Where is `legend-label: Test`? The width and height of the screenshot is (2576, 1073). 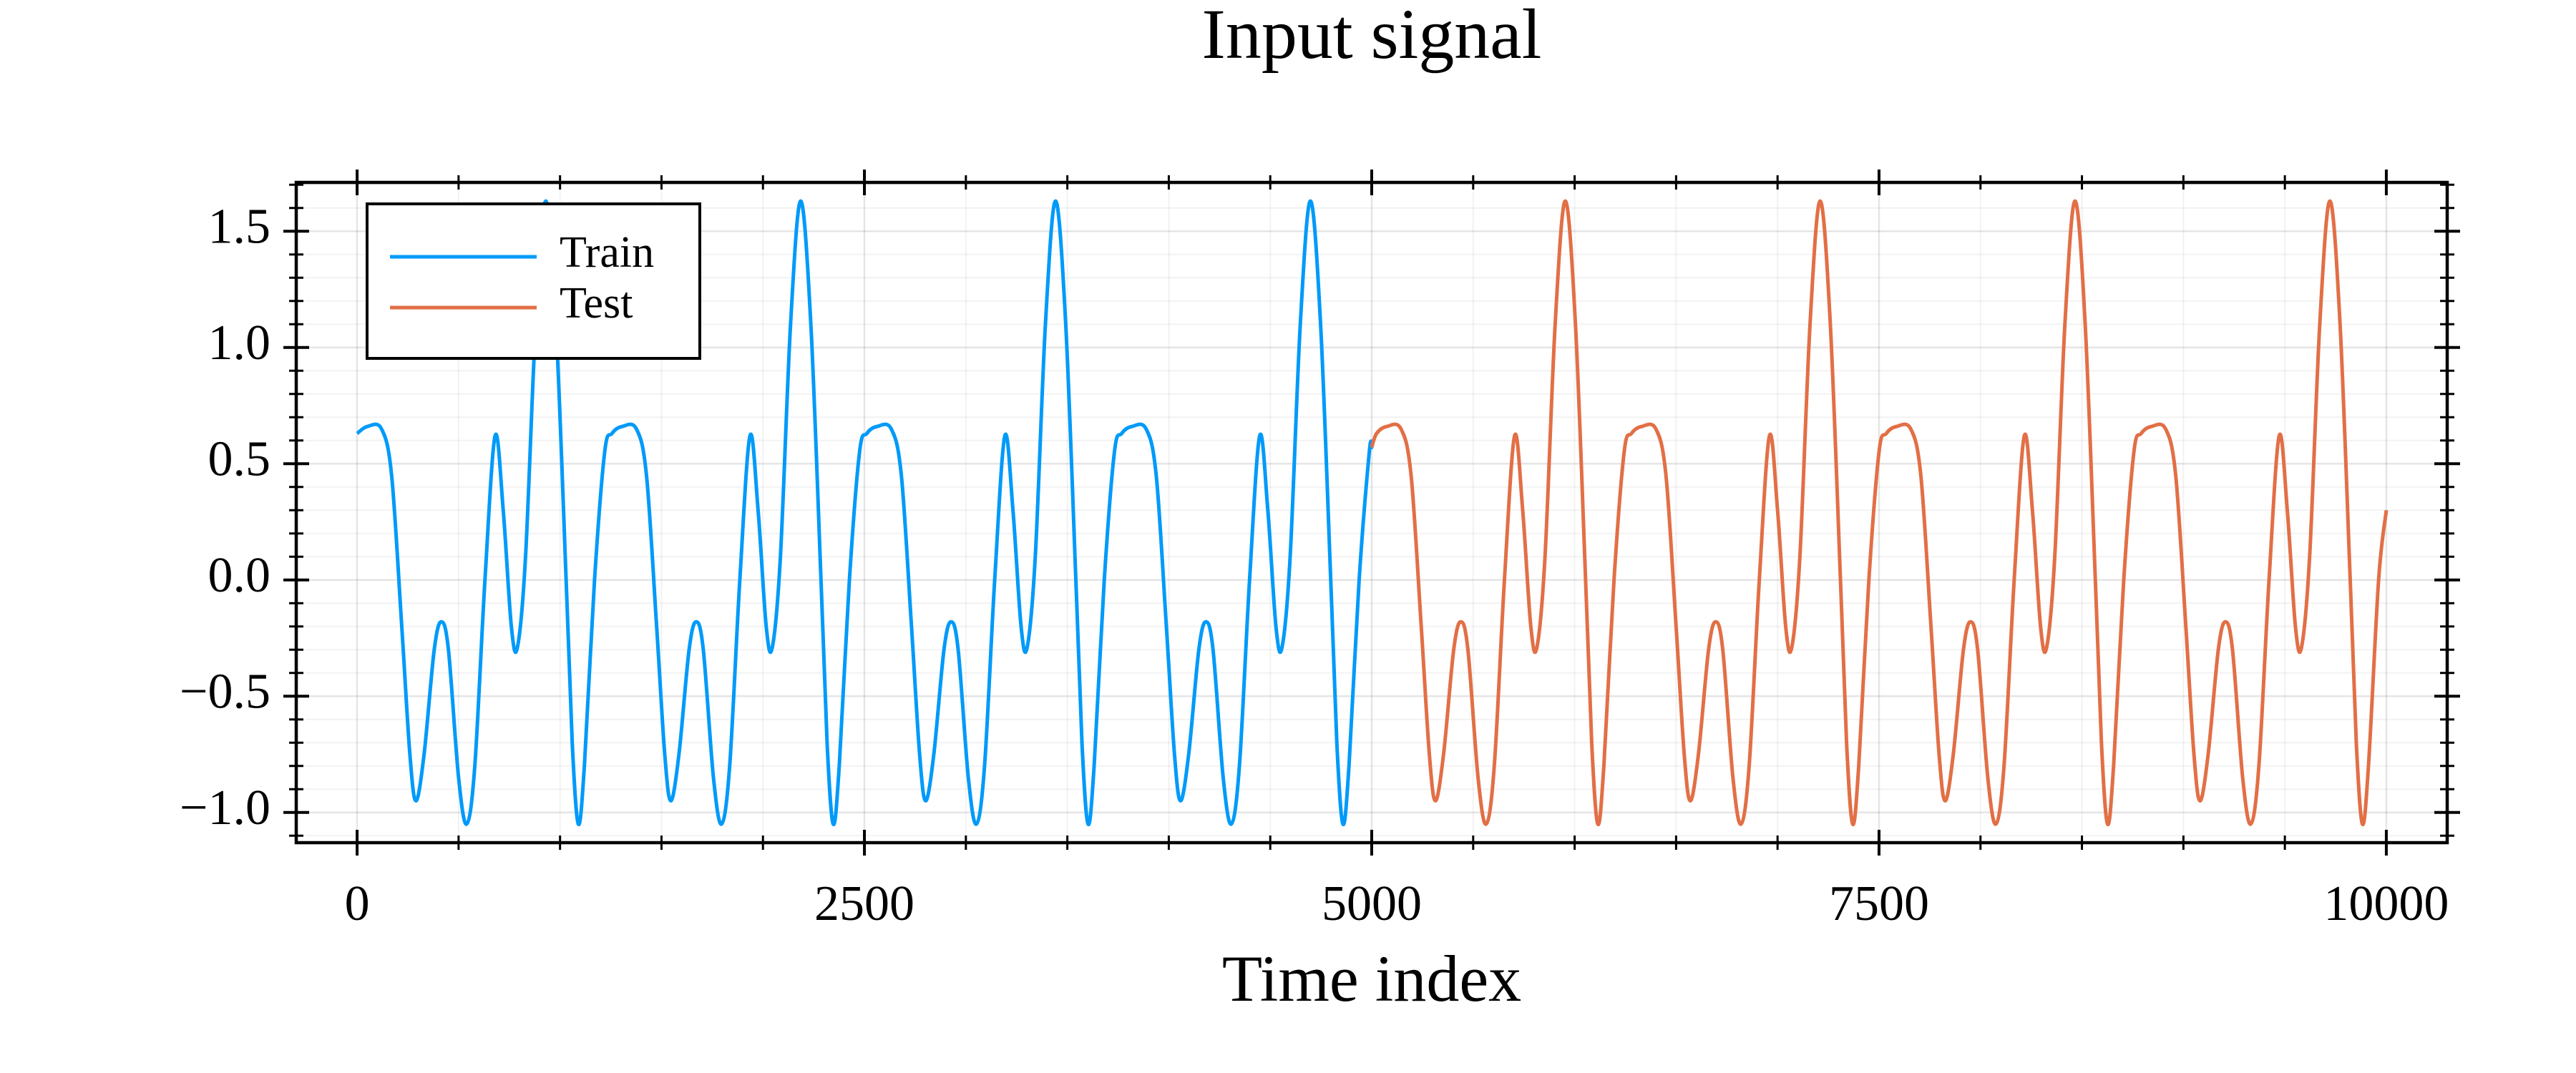
legend-label: Test is located at coordinates (596, 303).